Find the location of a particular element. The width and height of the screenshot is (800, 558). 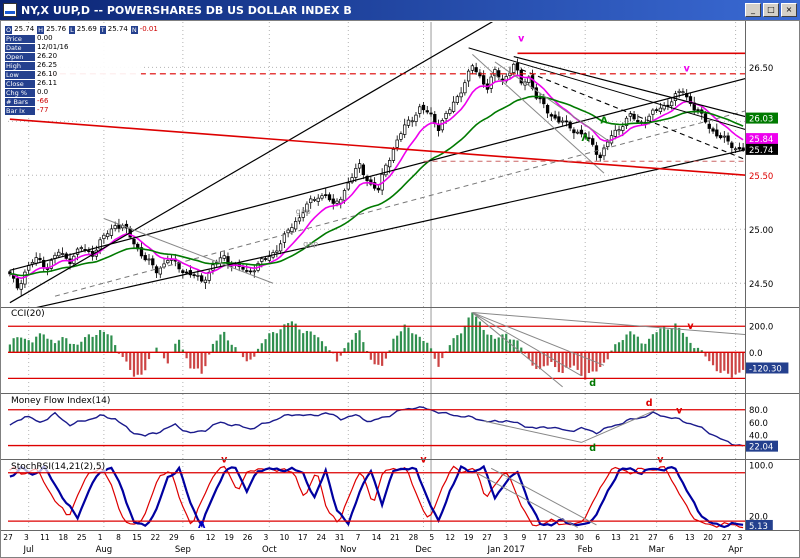

legend-value: -77 is located at coordinates (43, 110).